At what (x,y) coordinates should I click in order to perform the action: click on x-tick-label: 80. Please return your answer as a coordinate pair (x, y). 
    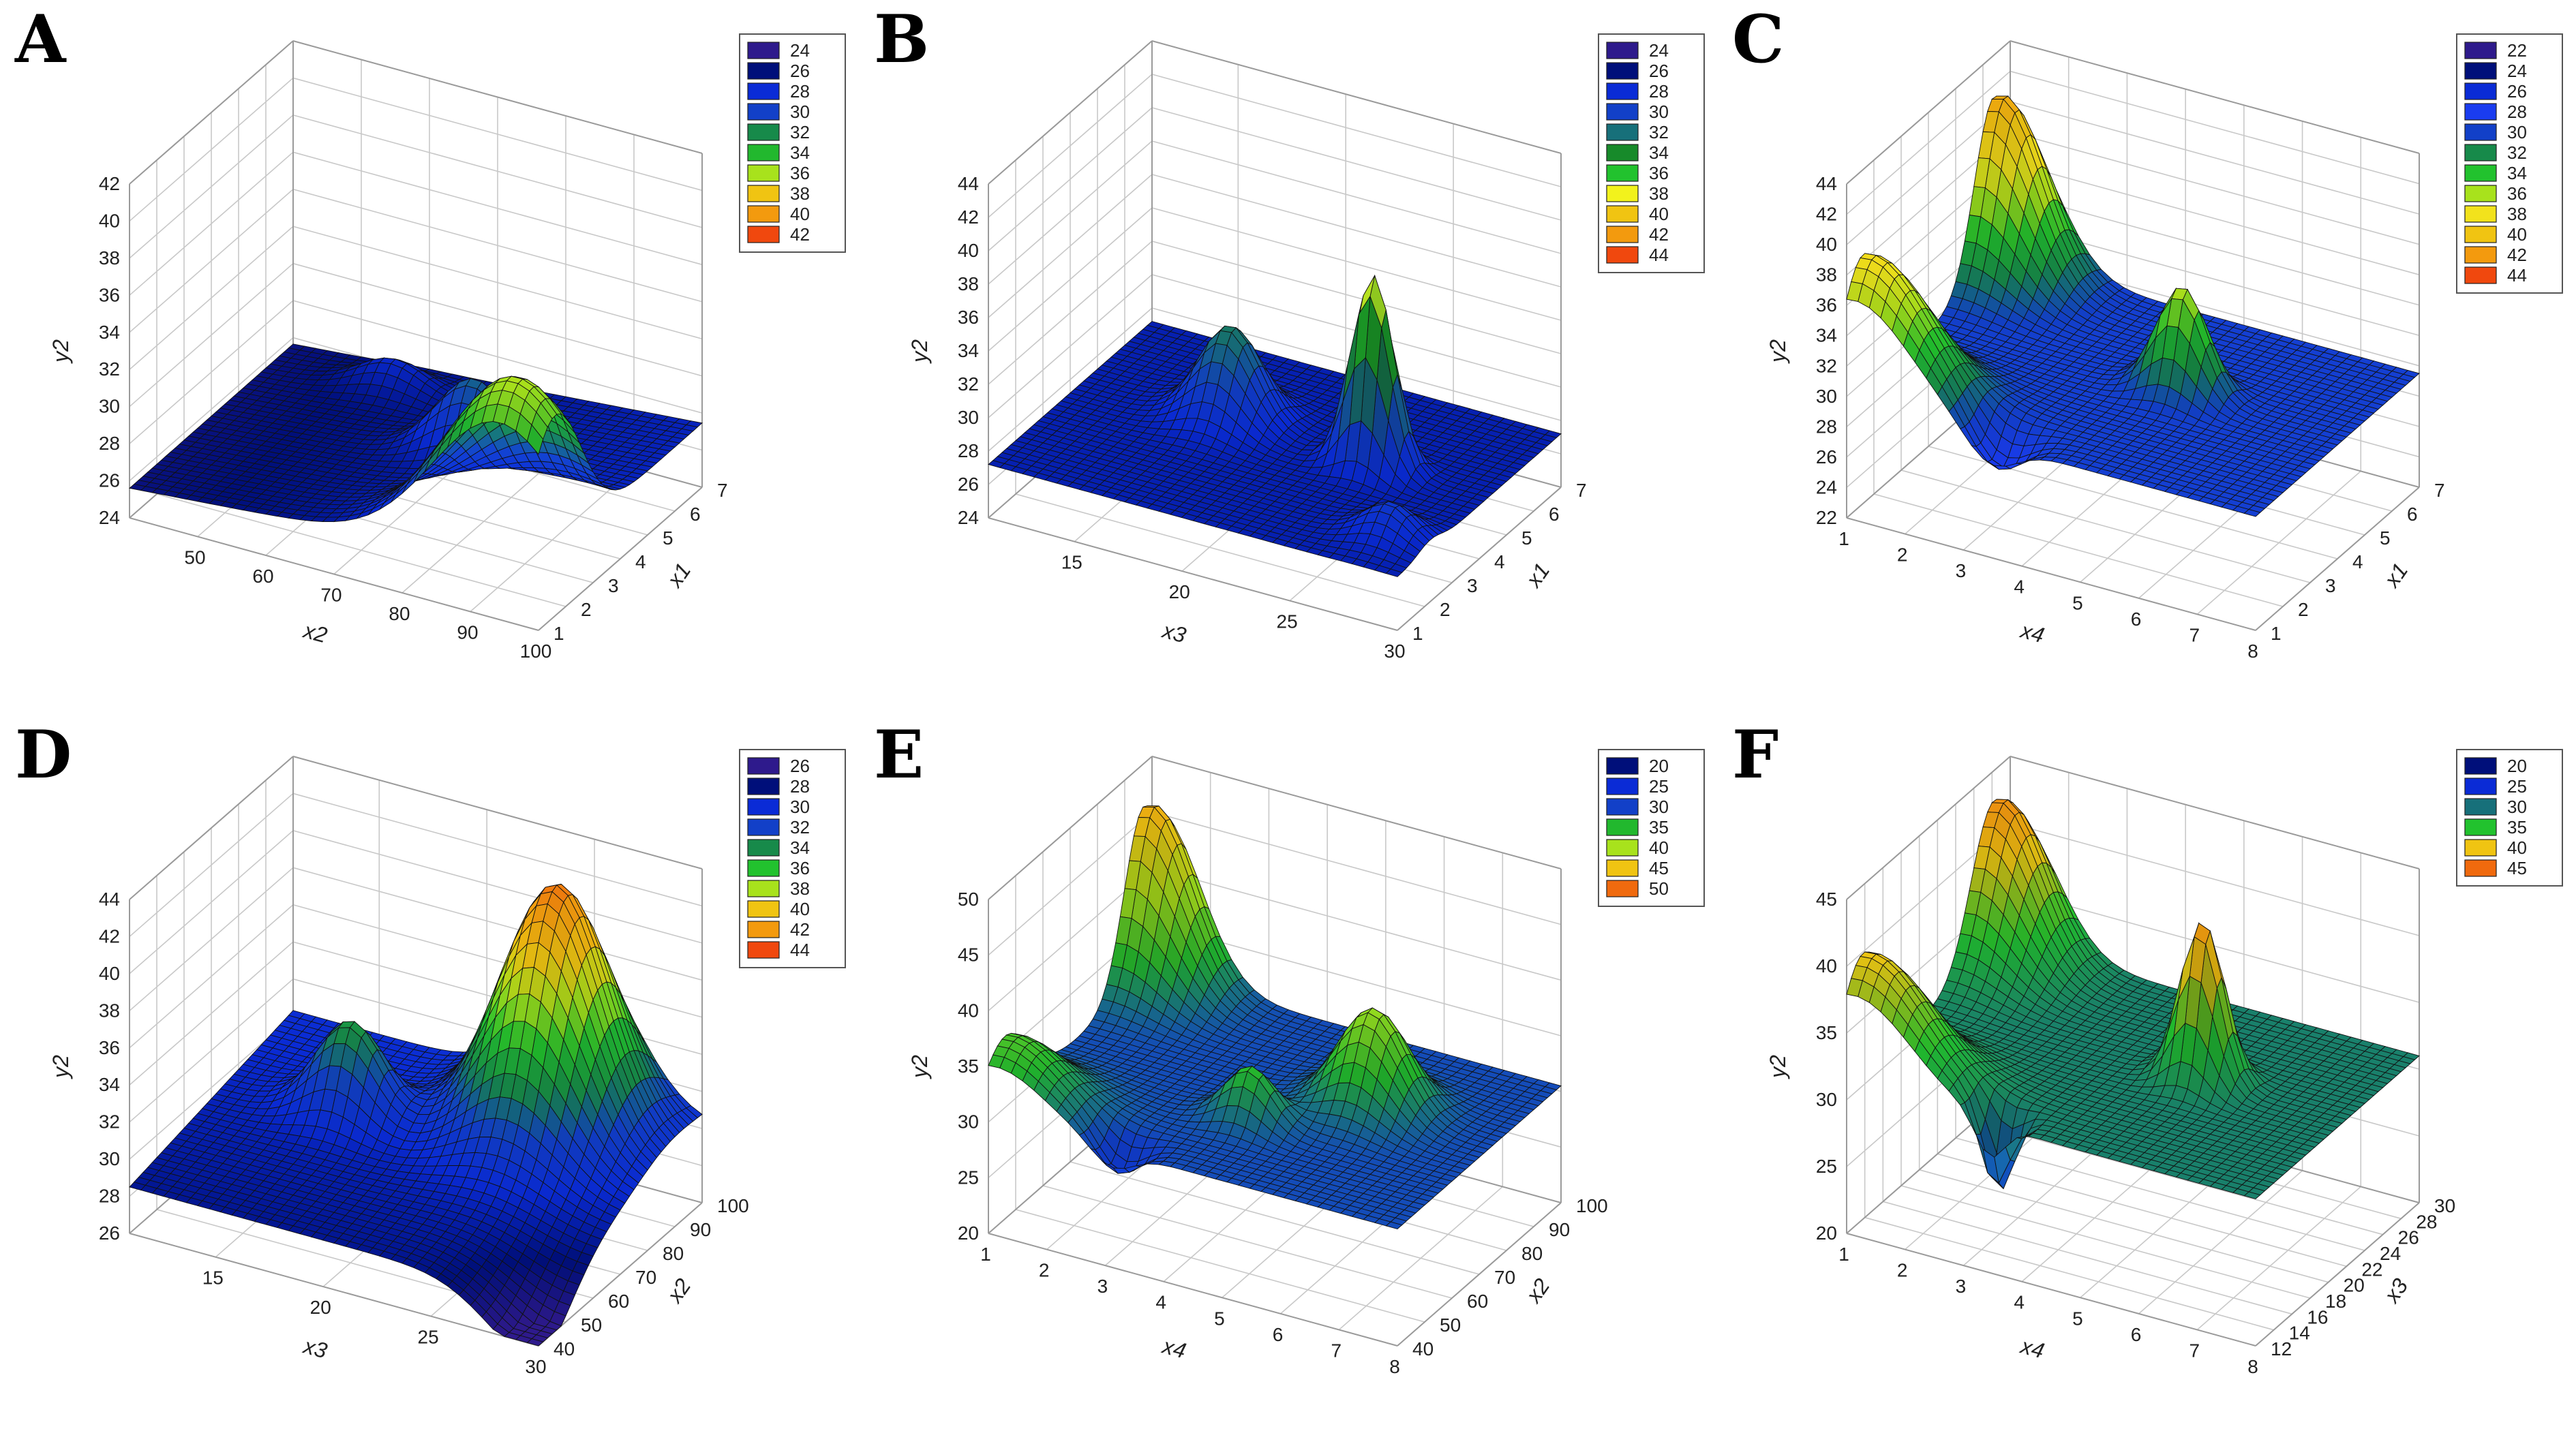
    Looking at the image, I should click on (399, 613).